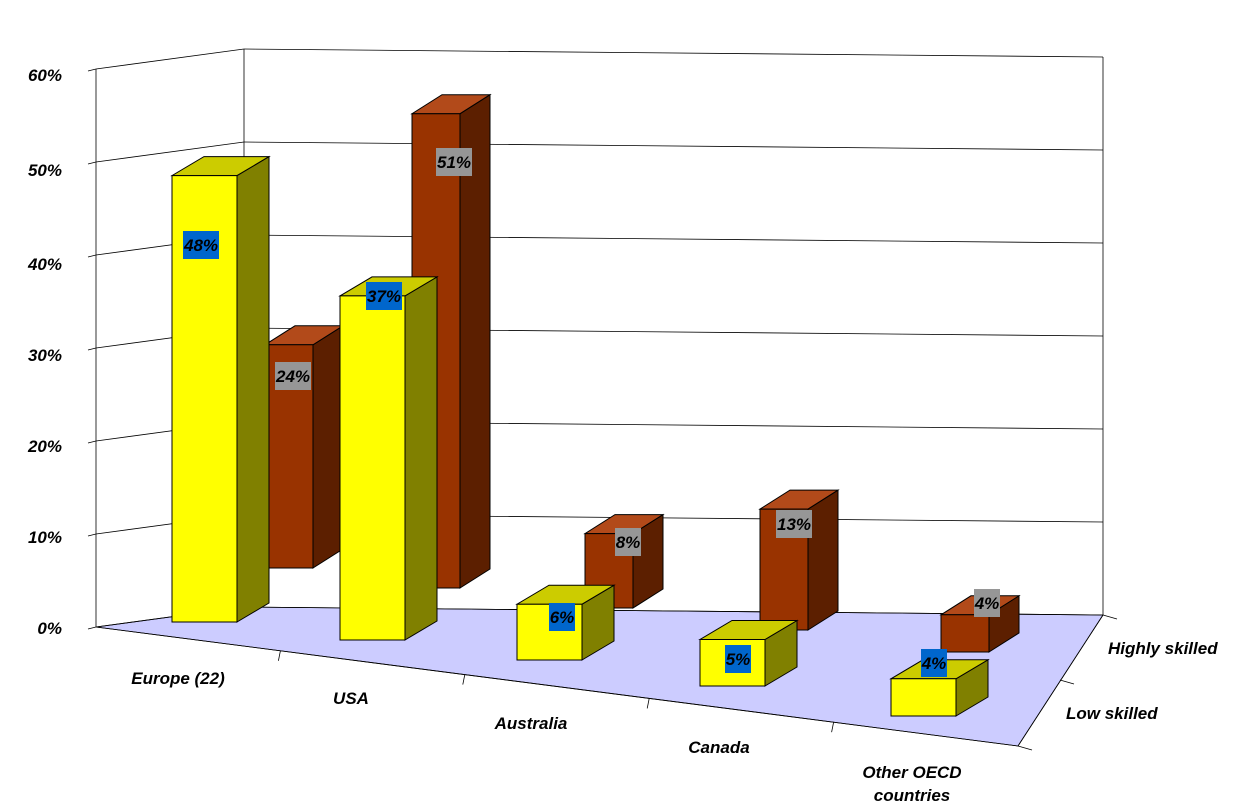 The image size is (1245, 806). I want to click on y-tick-label: 50%, so click(45, 170).